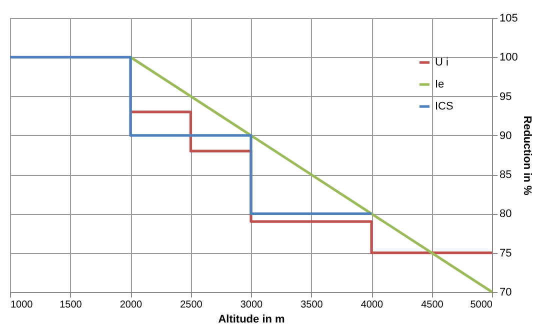 Image resolution: width=541 pixels, height=330 pixels. Describe the element at coordinates (444, 106) in the screenshot. I see `legend-label: ICS` at that location.